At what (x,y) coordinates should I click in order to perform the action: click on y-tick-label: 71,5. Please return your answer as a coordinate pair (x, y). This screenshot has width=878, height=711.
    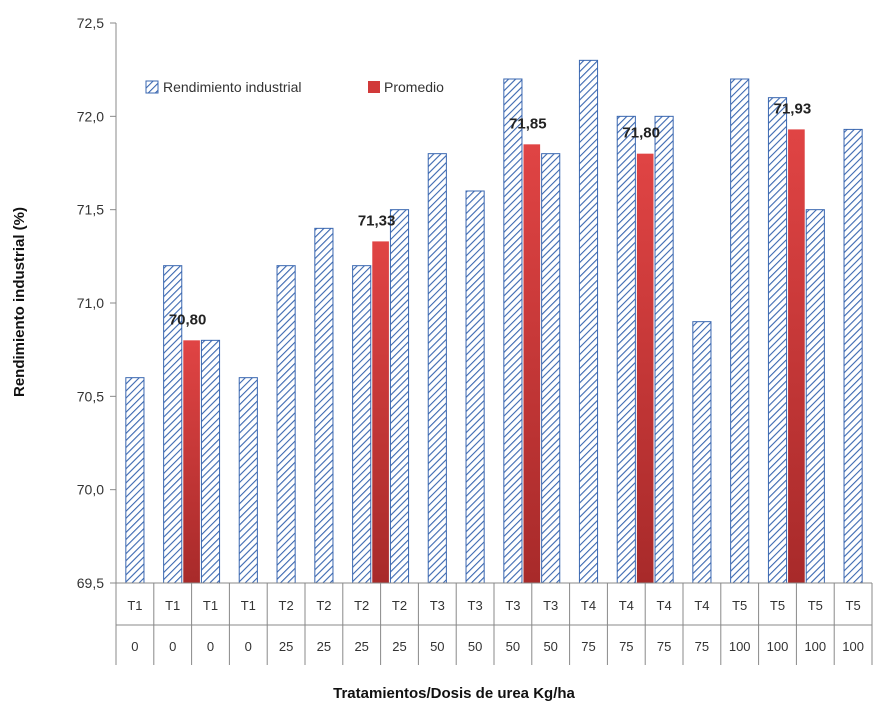
    Looking at the image, I should click on (90, 210).